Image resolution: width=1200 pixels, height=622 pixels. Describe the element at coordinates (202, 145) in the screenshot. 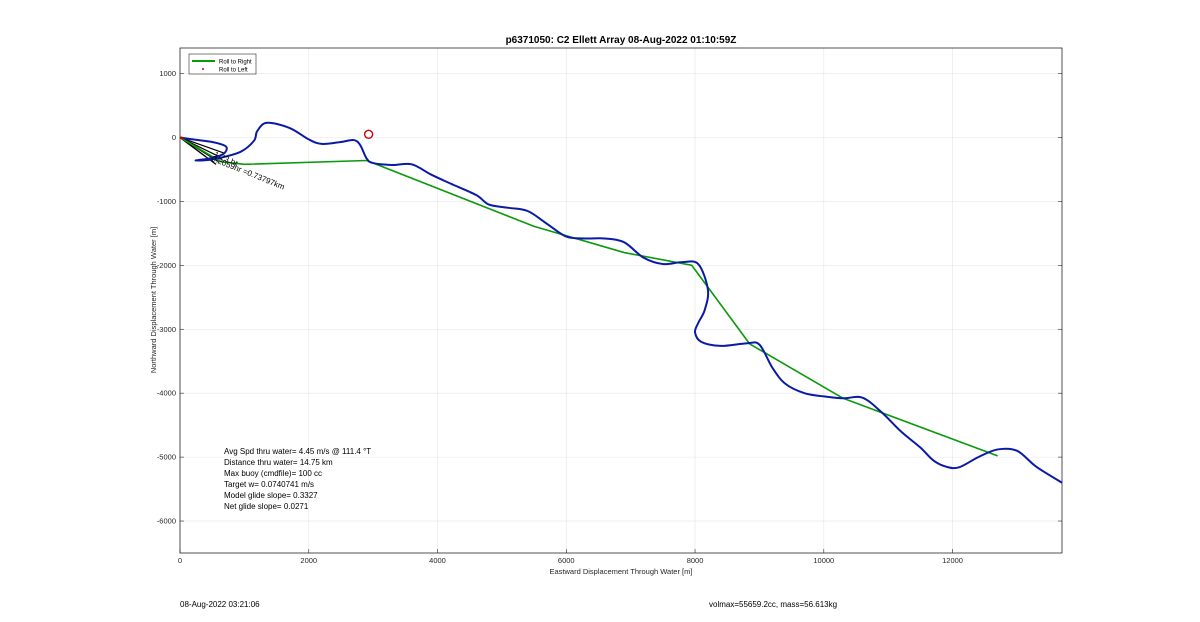

I see `origin-fan-line` at that location.